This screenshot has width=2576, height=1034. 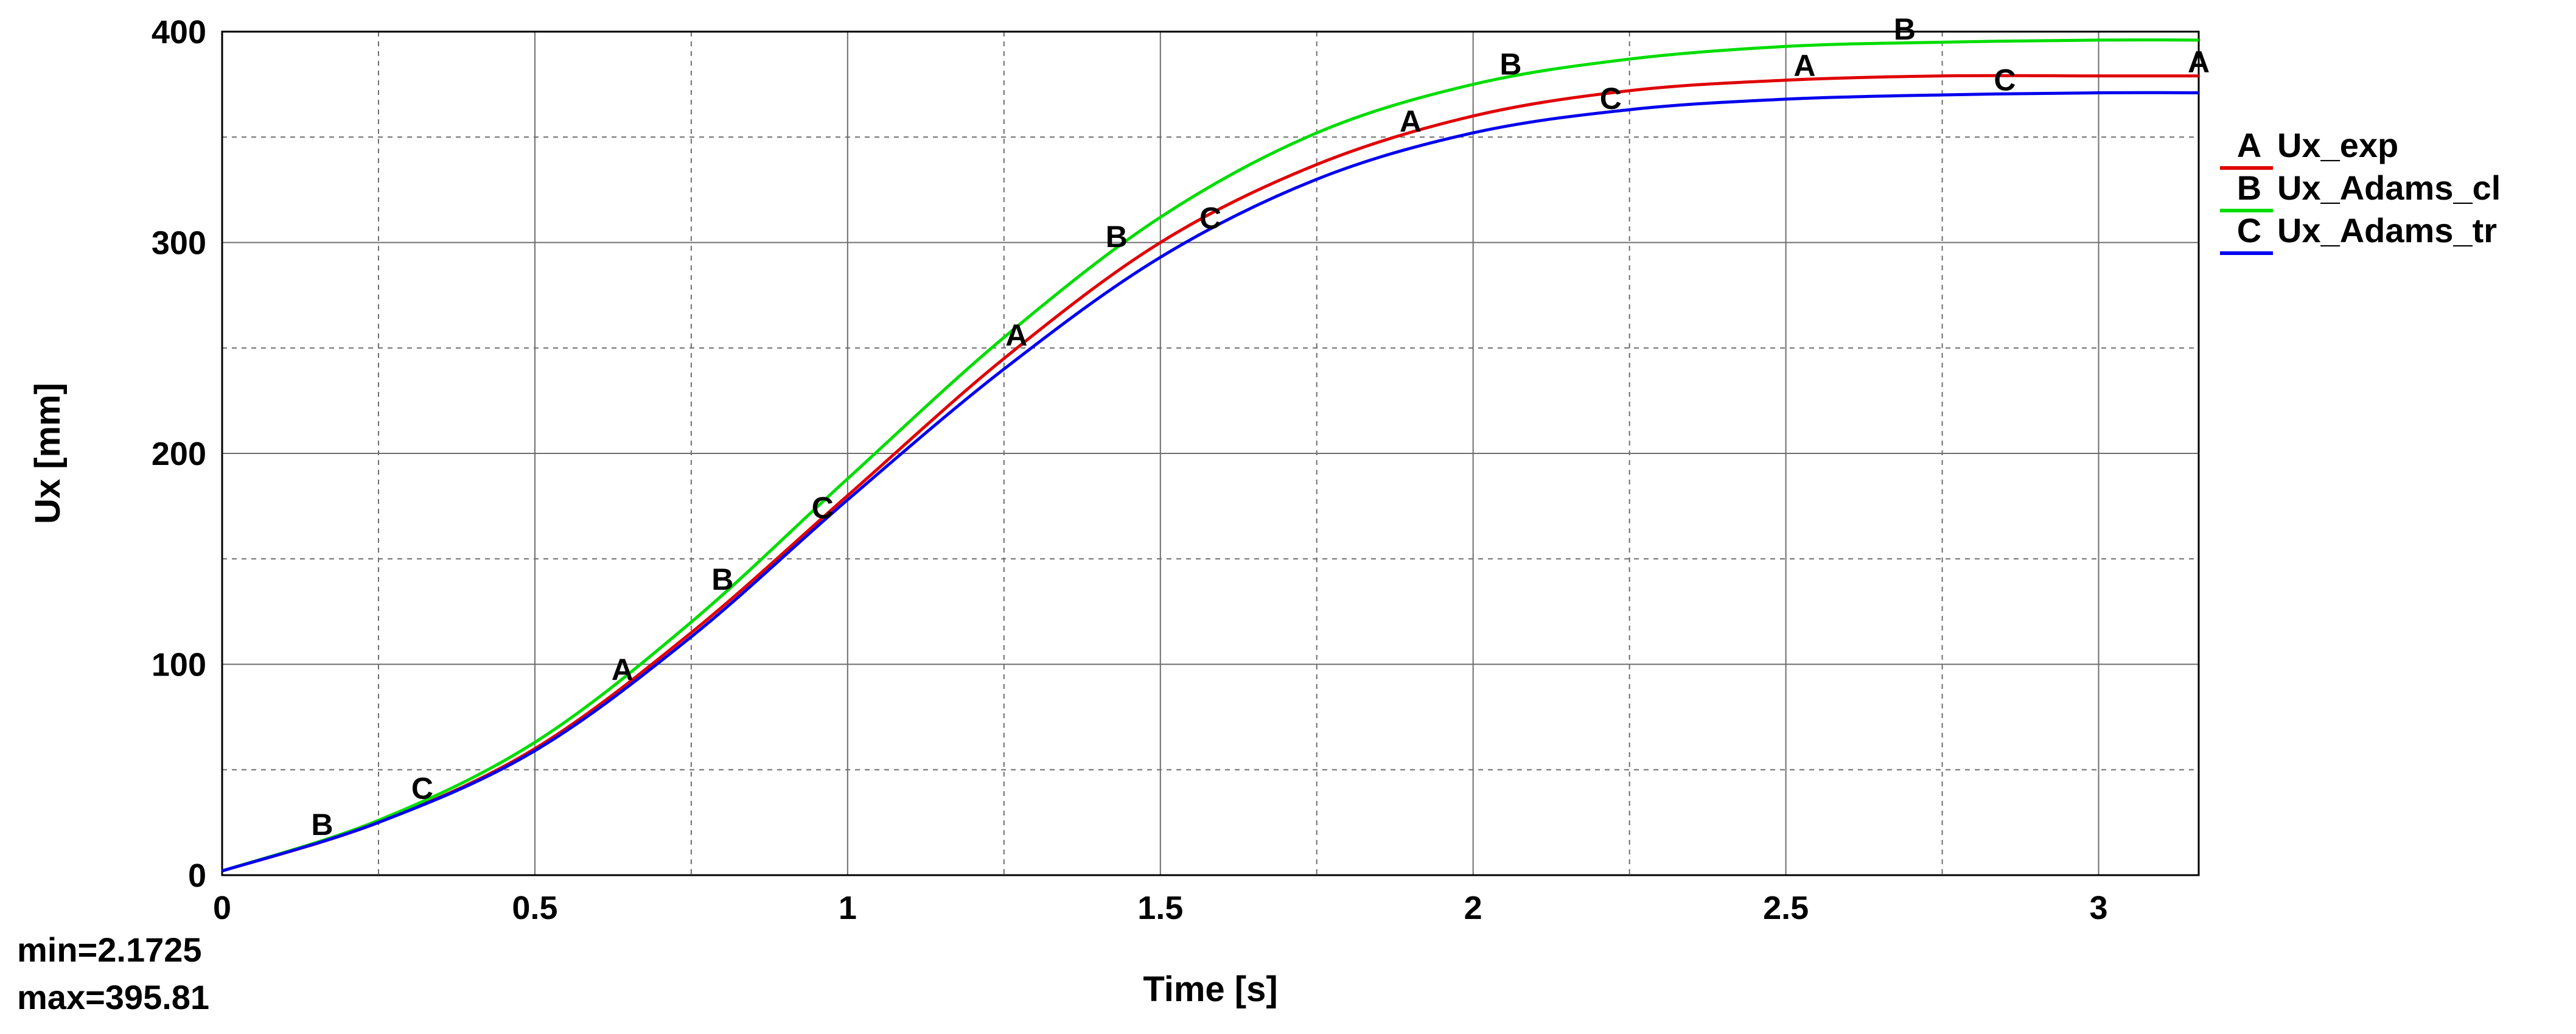 What do you see at coordinates (1160, 908) in the screenshot?
I see `x-tick-label: 1.5` at bounding box center [1160, 908].